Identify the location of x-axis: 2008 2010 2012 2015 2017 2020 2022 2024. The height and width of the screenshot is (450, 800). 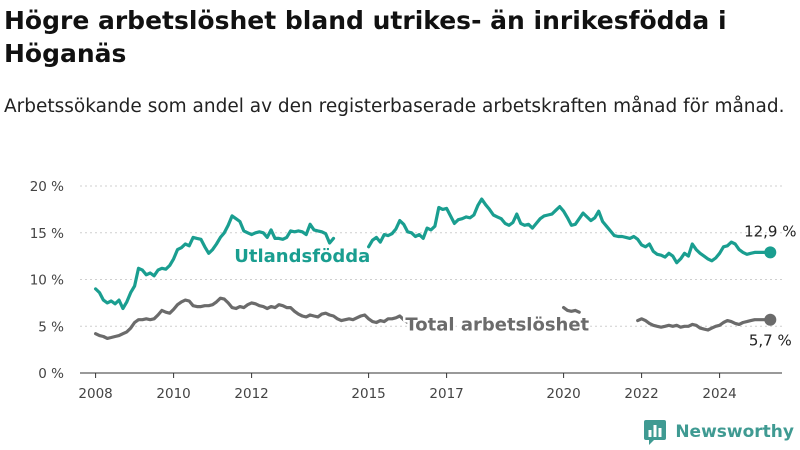
(430, 387).